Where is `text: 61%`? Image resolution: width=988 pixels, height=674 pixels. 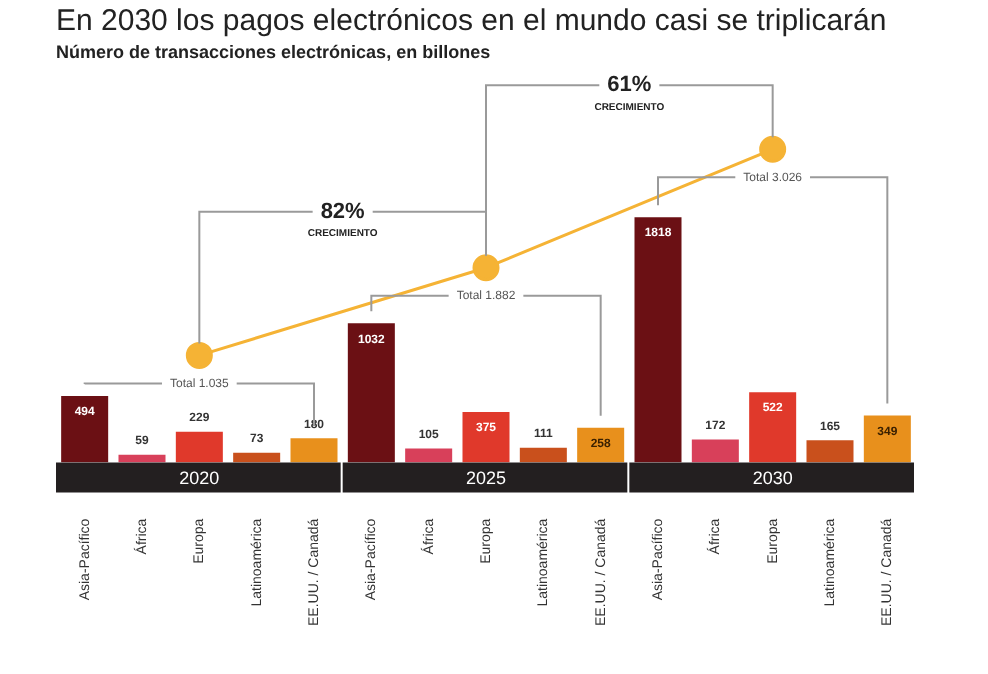
text: 61% is located at coordinates (629, 85).